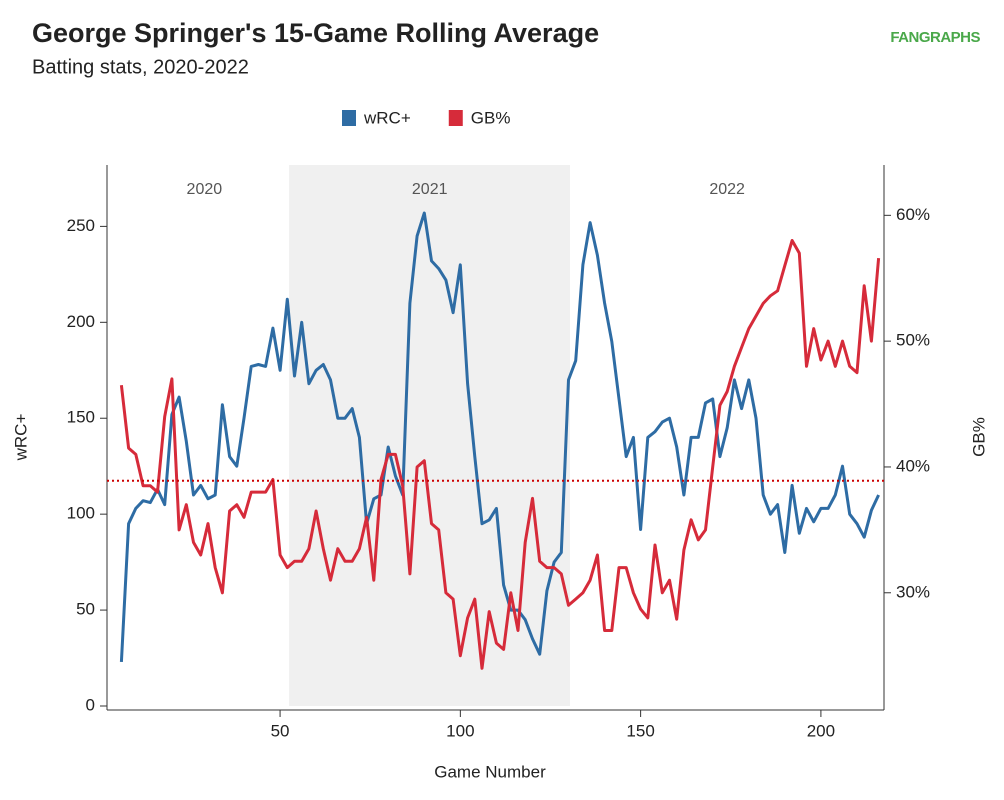  Describe the element at coordinates (140, 67) in the screenshot. I see `chart-subtitle: Batting stats, 2020-2022` at that location.